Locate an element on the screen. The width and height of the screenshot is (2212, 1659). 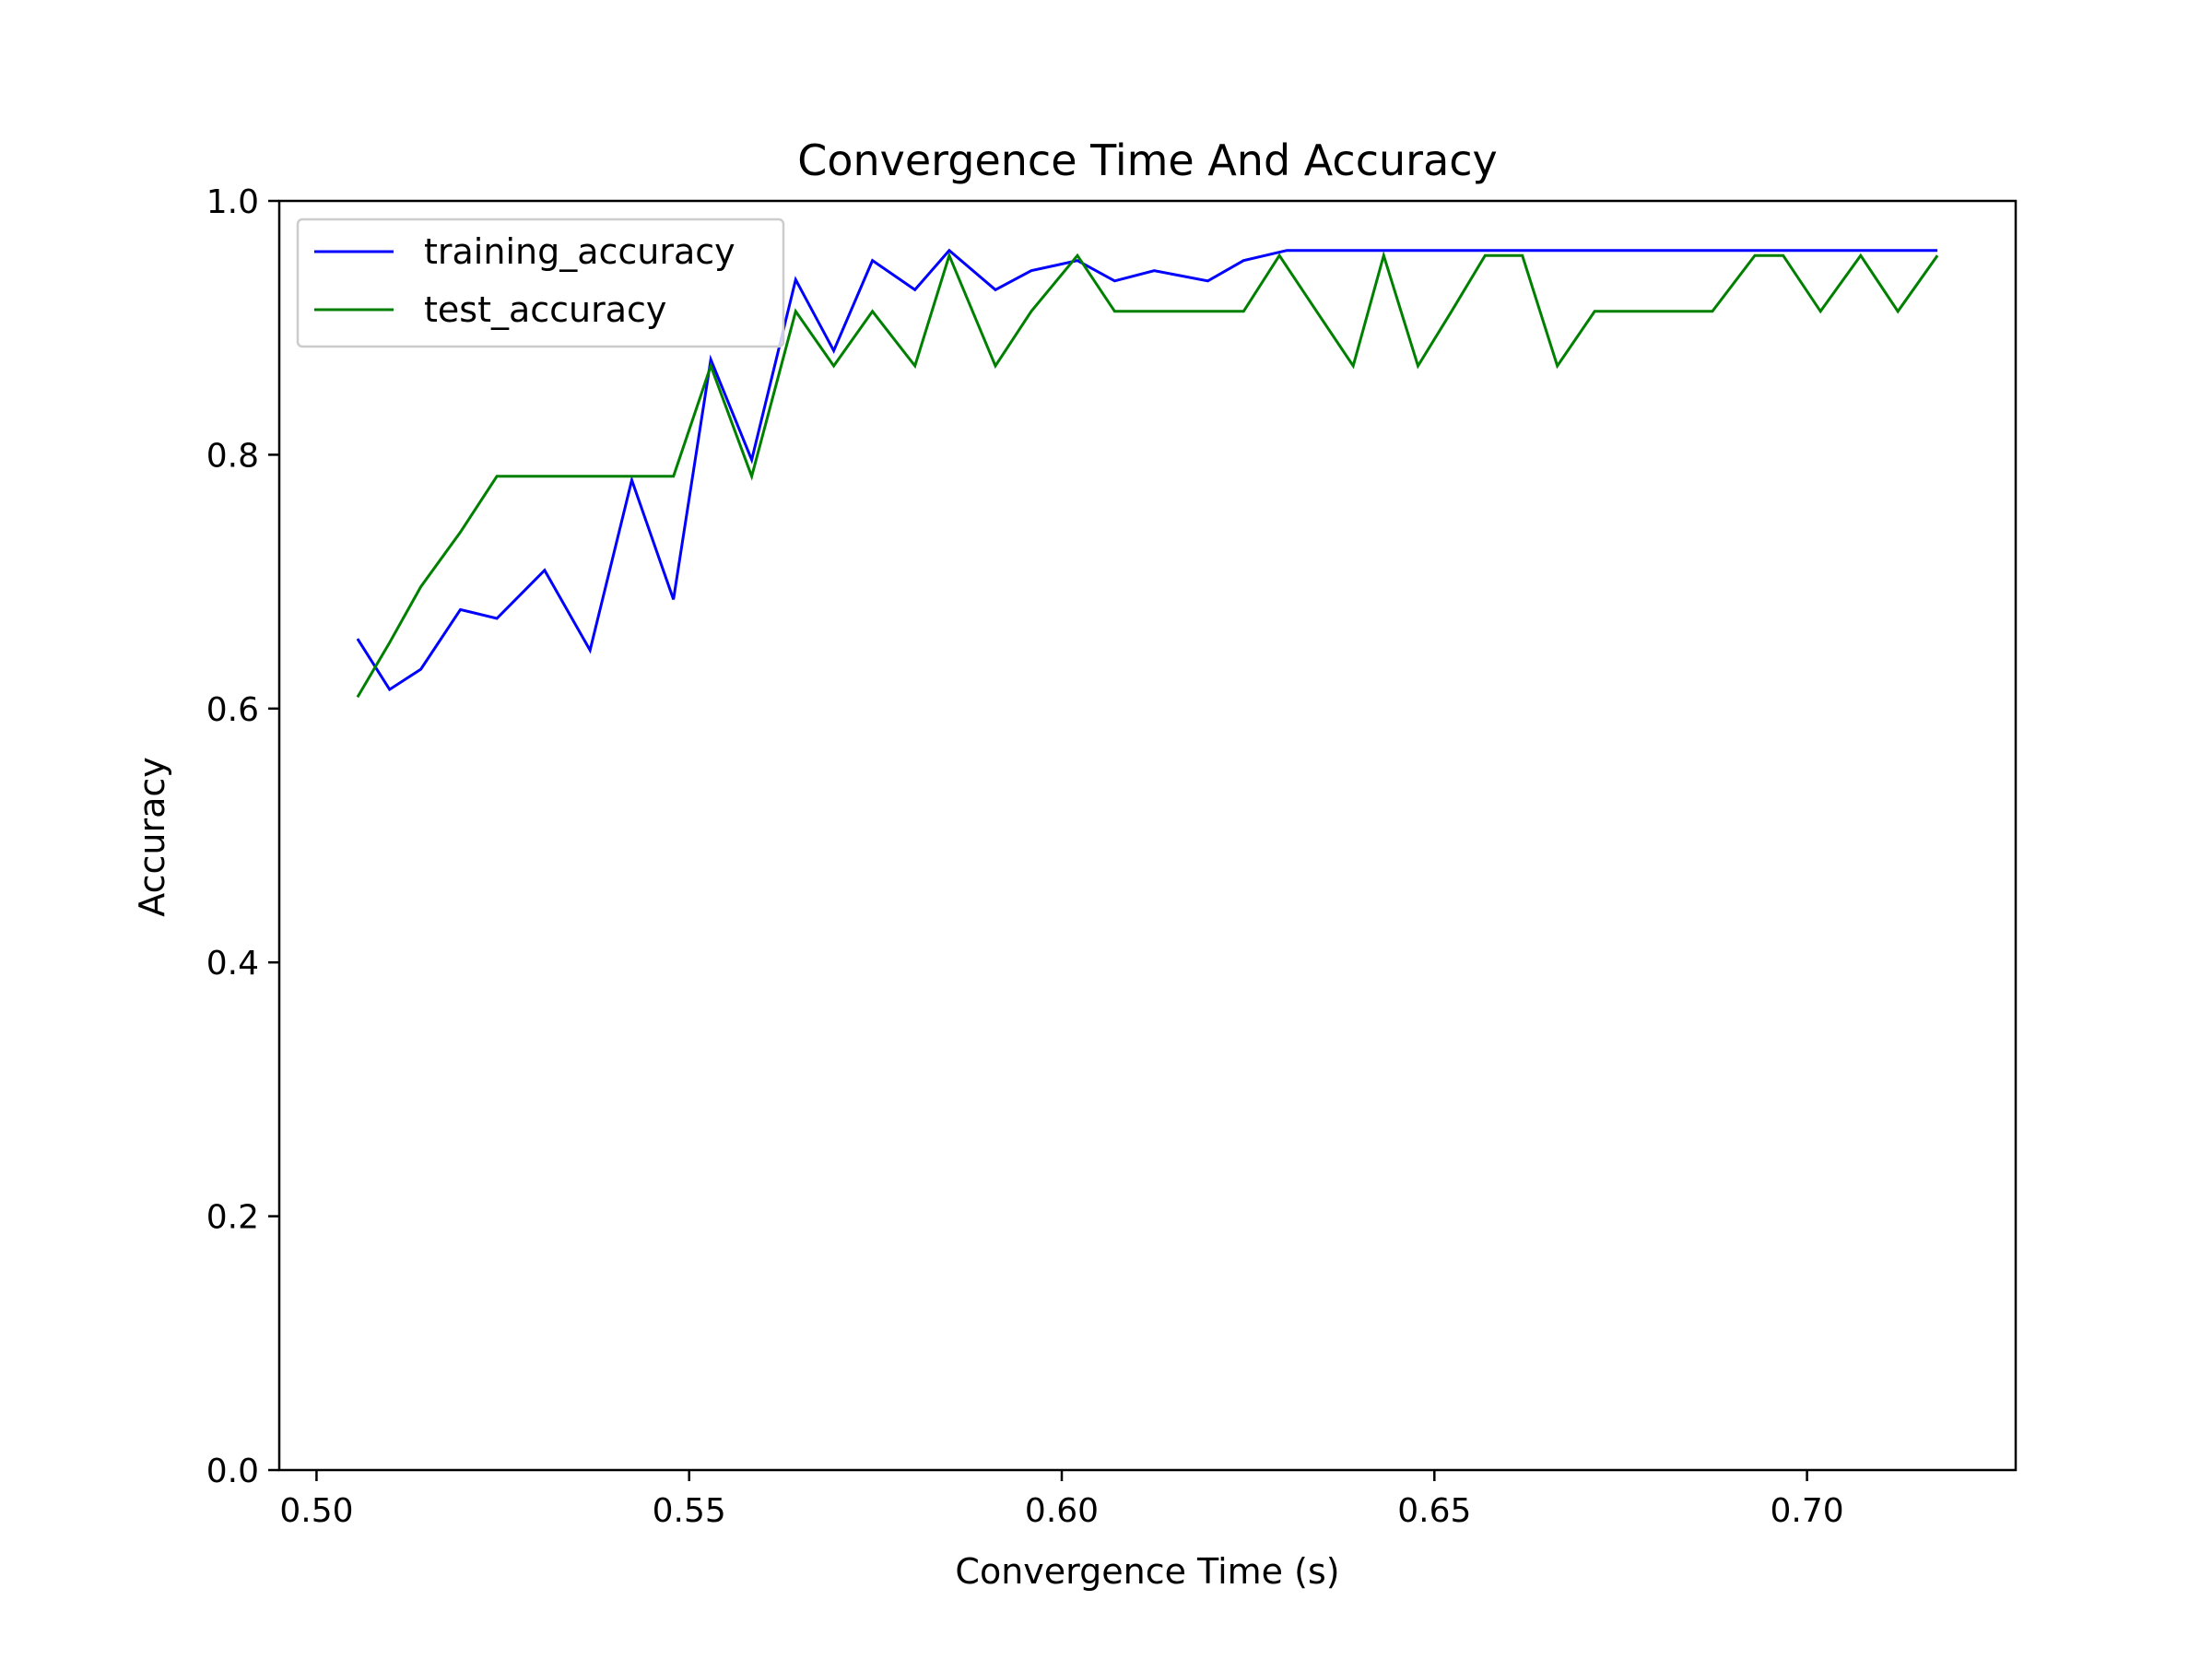
x-tick-label: 0.60 is located at coordinates (1062, 1511).